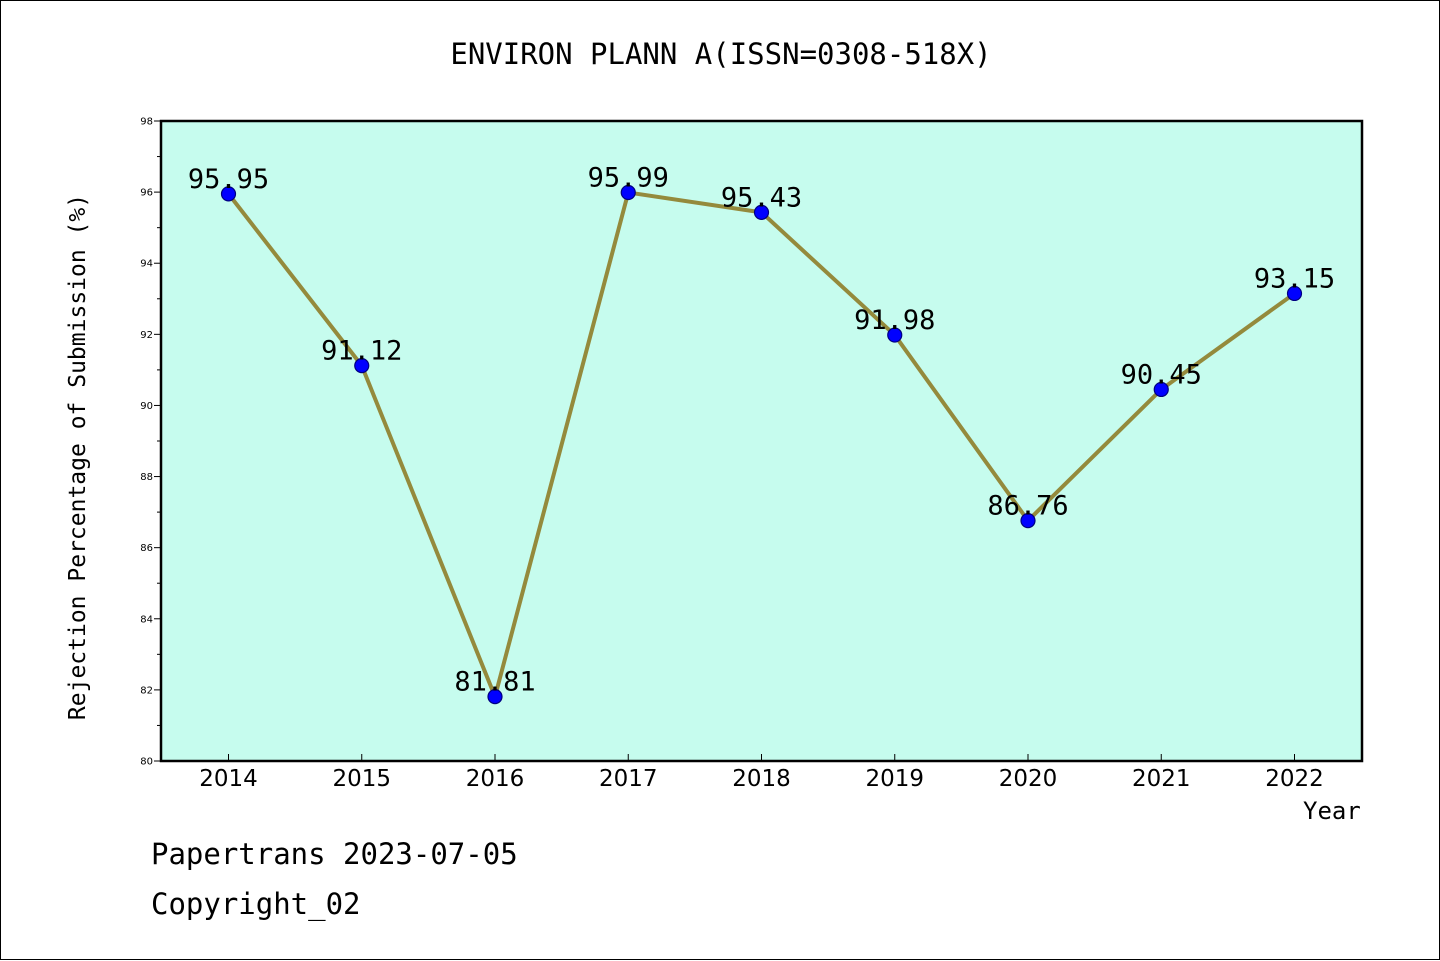 Image resolution: width=1440 pixels, height=961 pixels. I want to click on x-tick-label: 2015, so click(361, 779).